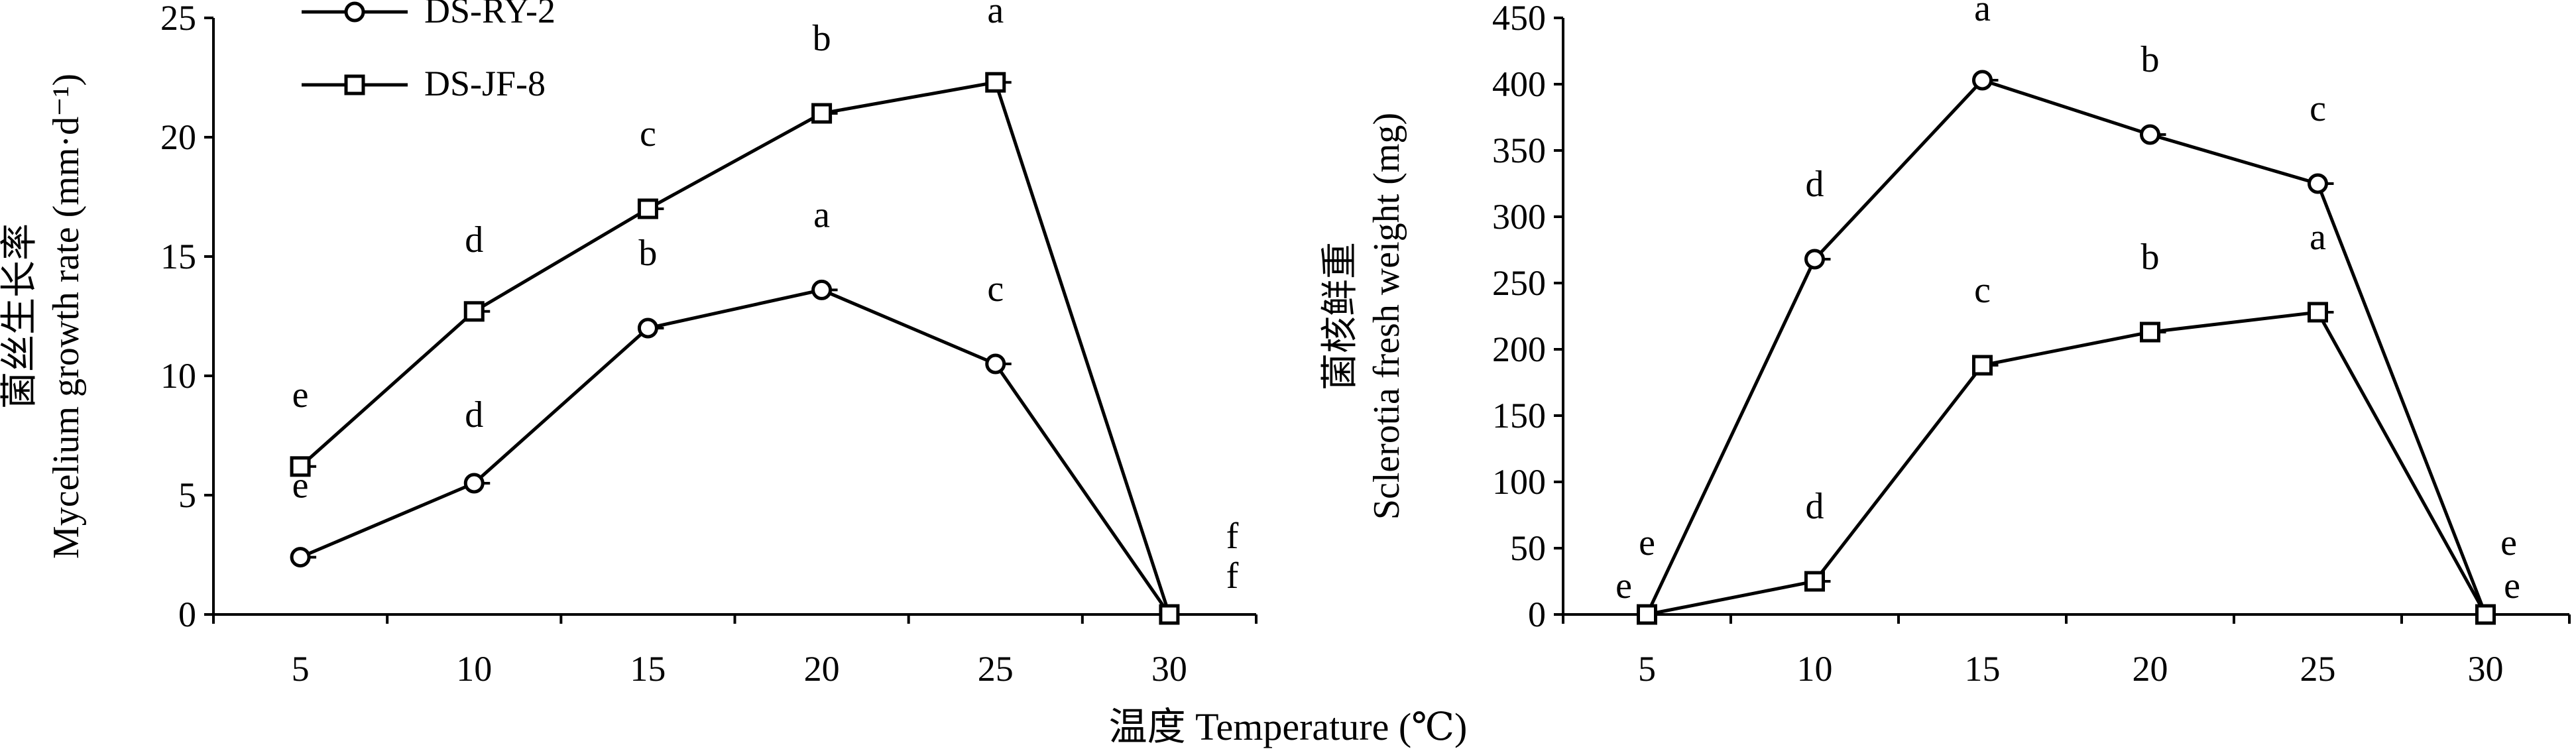 This screenshot has width=2576, height=753. Describe the element at coordinates (429, 51) in the screenshot. I see `legend: DS-RY-2 DS-JF-8` at that location.